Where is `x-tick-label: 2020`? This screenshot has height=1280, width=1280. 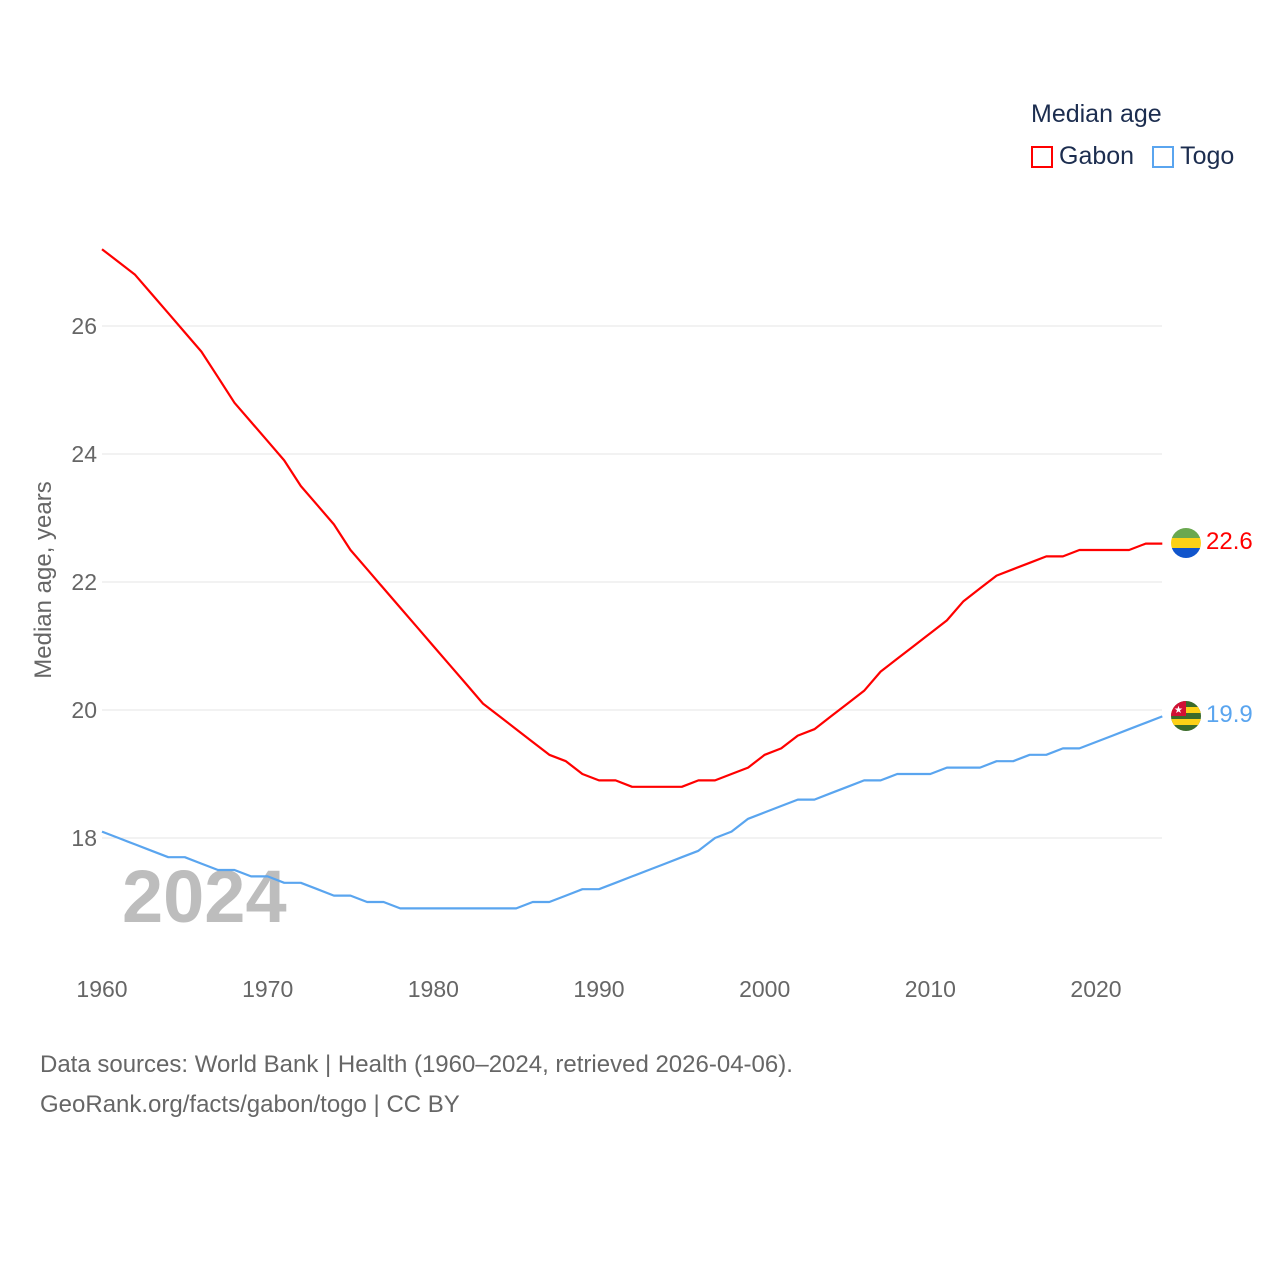
x-tick-label: 2020 is located at coordinates (1095, 989).